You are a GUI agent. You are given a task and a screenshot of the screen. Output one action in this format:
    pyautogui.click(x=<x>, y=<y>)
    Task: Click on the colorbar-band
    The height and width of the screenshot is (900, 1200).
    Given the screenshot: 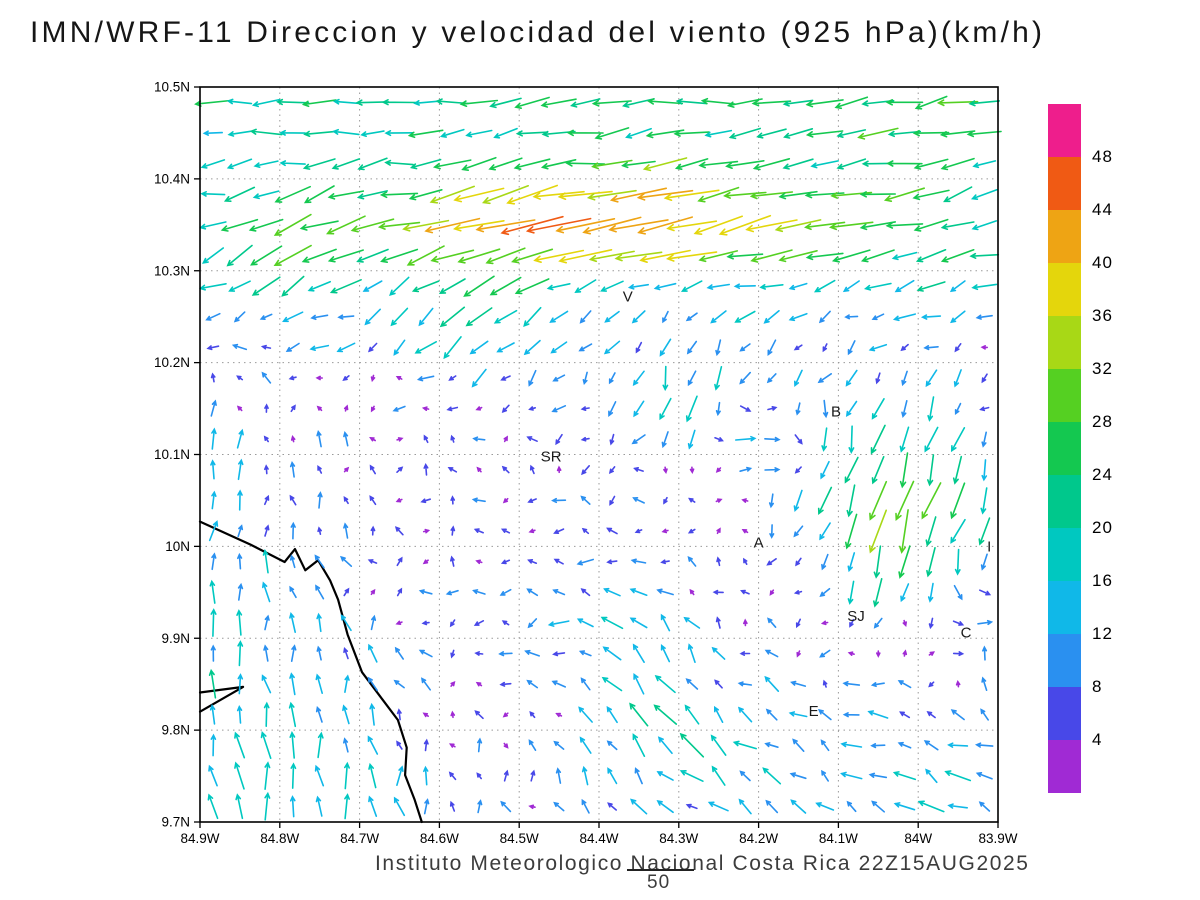 What is the action you would take?
    pyautogui.click(x=1064, y=660)
    